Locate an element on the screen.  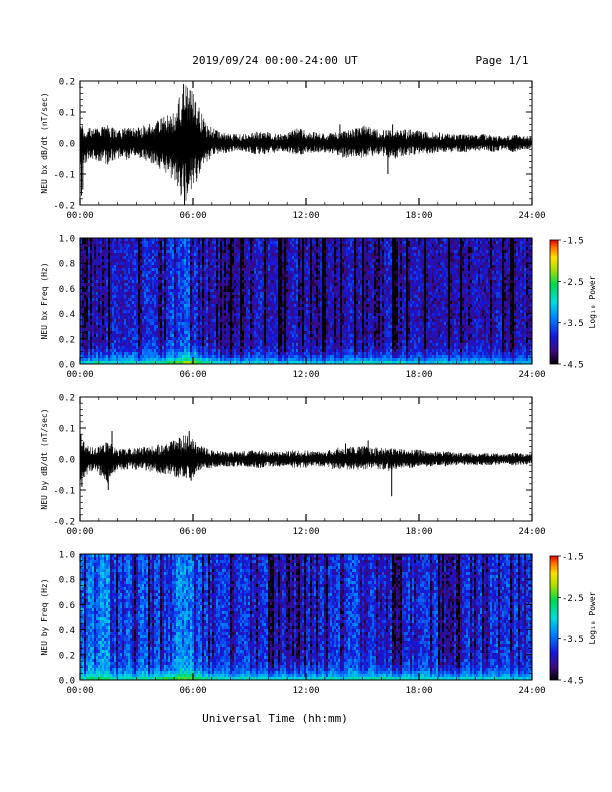
x-tick-label: 00:00 is located at coordinates (79, 216).